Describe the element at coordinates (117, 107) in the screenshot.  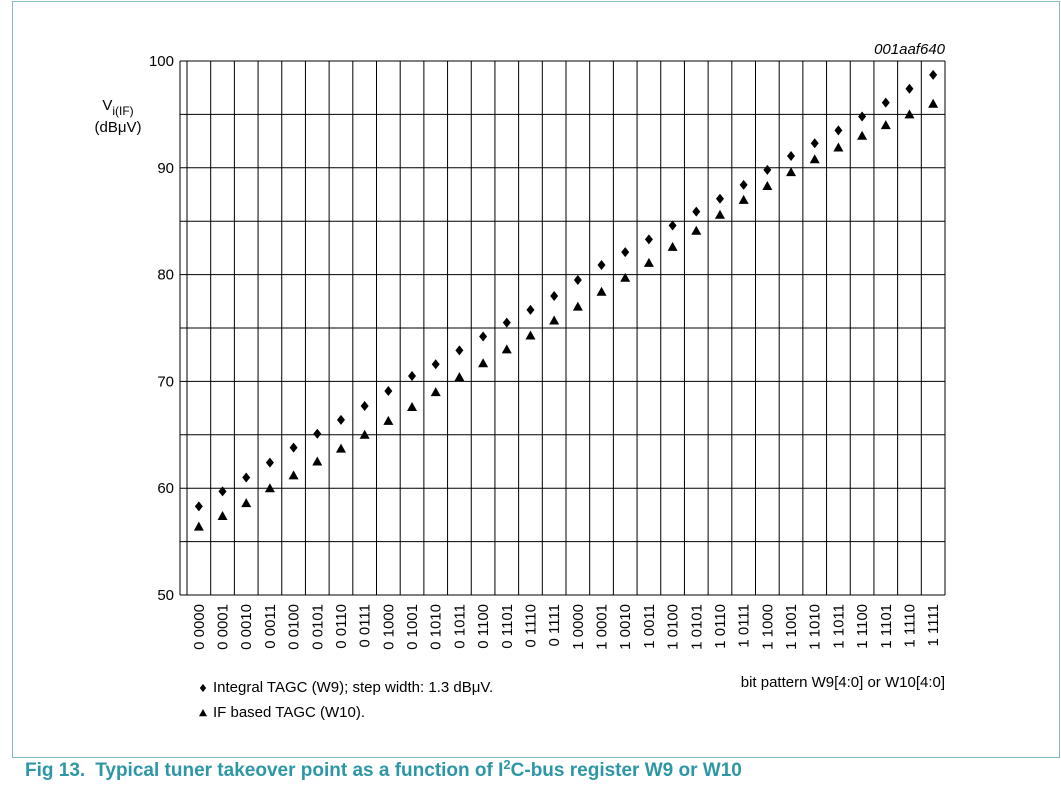
I see `y-axis-label: Vi(IF)` at that location.